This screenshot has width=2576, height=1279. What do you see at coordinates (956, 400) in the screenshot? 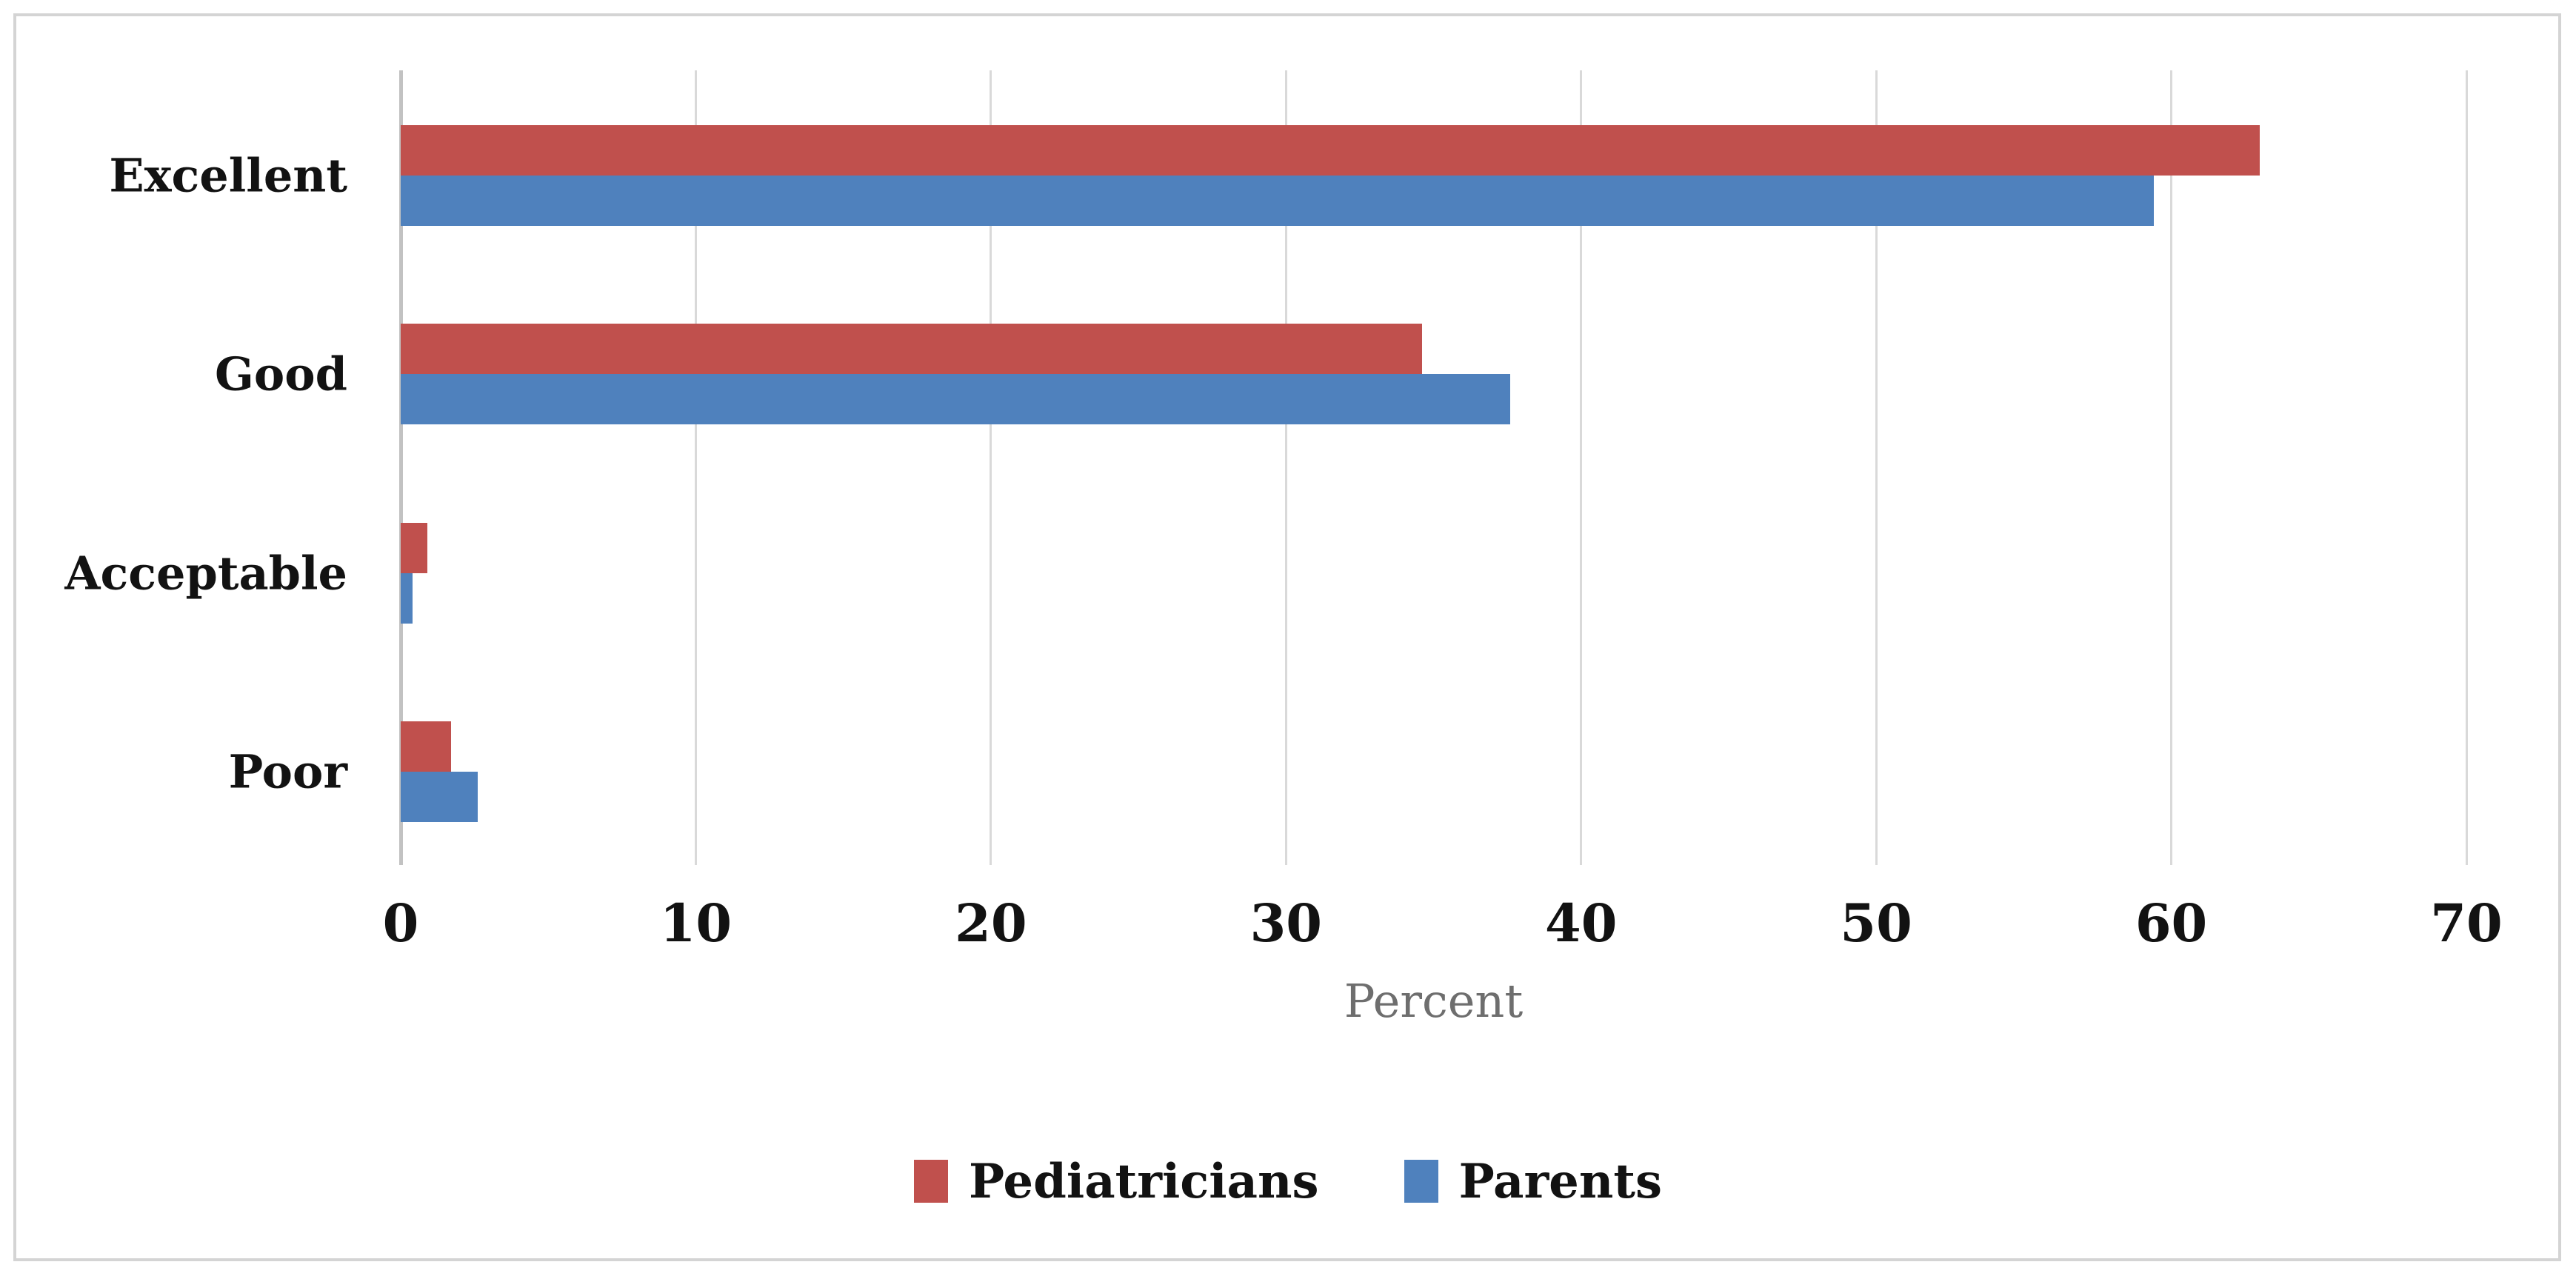
I see `bar-parents-good` at bounding box center [956, 400].